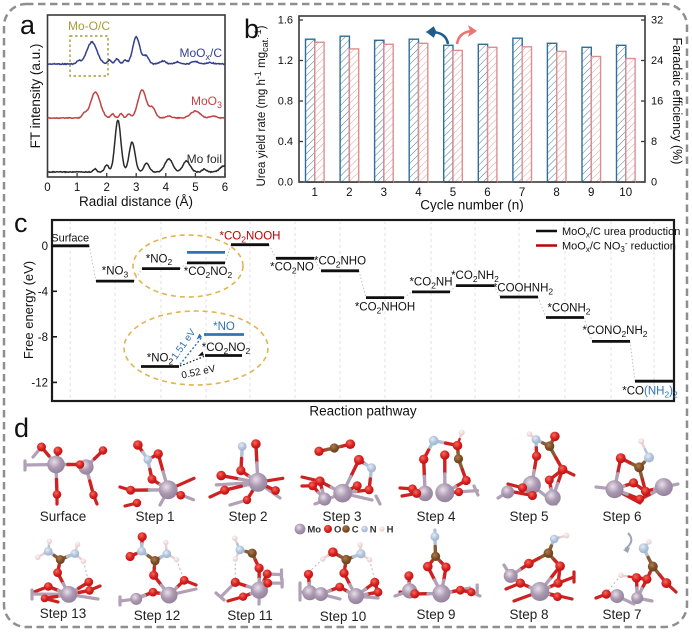 The width and height of the screenshot is (692, 632). Describe the element at coordinates (39, 383) in the screenshot. I see `svg-text: -12` at that location.